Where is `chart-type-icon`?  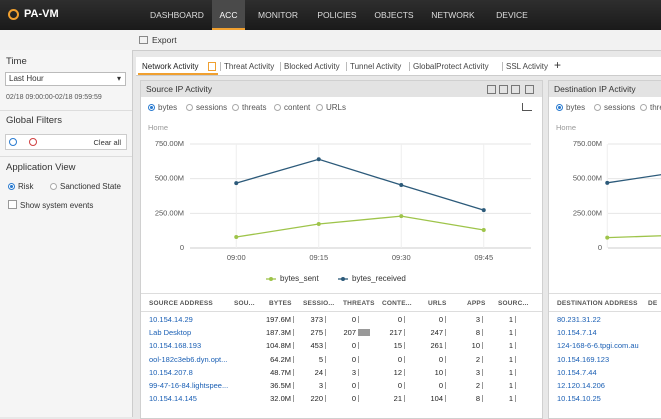
chart-type-icon is located at coordinates (527, 107).